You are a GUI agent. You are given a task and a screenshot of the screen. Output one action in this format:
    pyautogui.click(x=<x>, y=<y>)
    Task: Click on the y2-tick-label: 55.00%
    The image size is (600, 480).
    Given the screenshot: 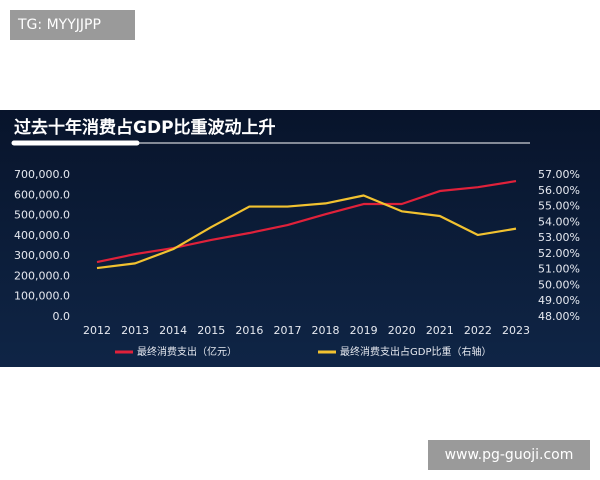 What is the action you would take?
    pyautogui.click(x=559, y=206)
    